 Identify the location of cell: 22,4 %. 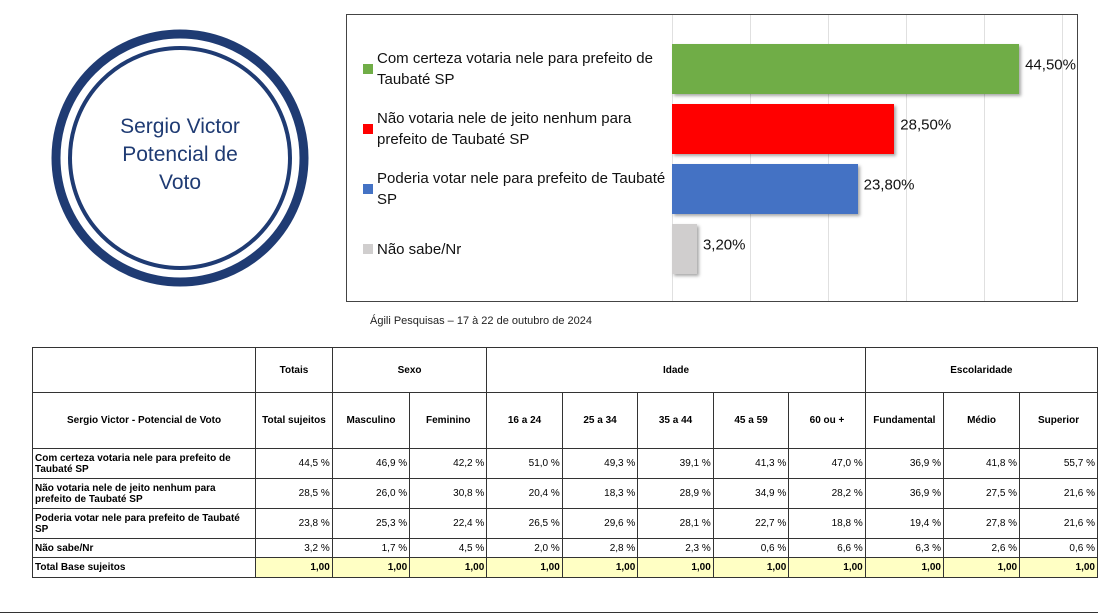
(448, 523).